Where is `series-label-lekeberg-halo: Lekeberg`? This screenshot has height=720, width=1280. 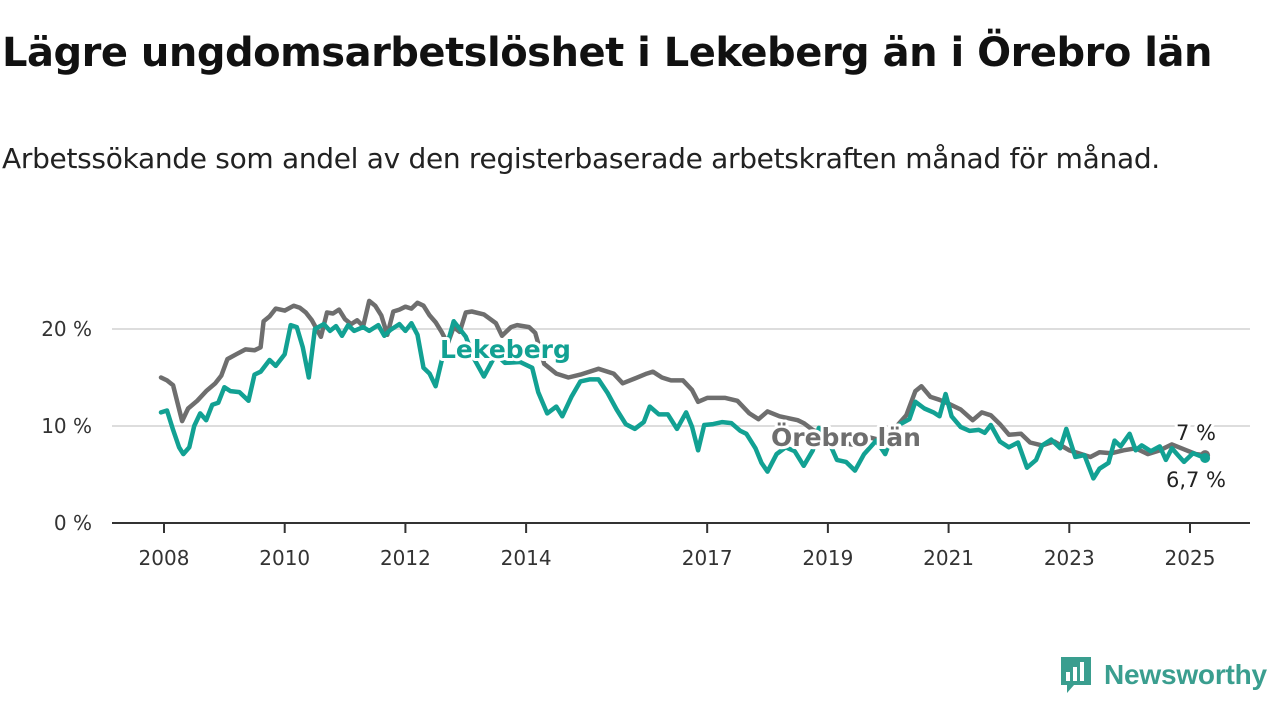 series-label-lekeberg-halo: Lekeberg is located at coordinates (505, 349).